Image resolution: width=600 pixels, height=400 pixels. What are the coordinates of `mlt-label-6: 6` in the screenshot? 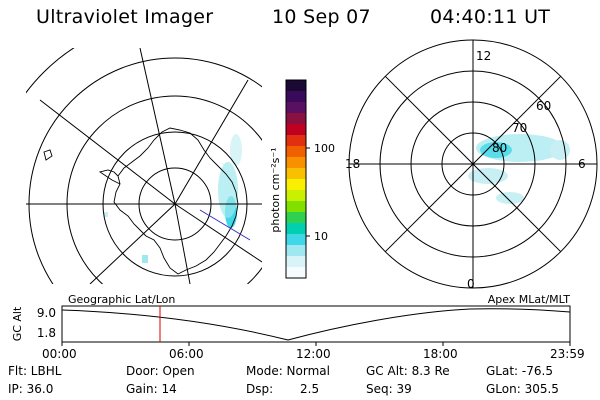 It's located at (582, 164).